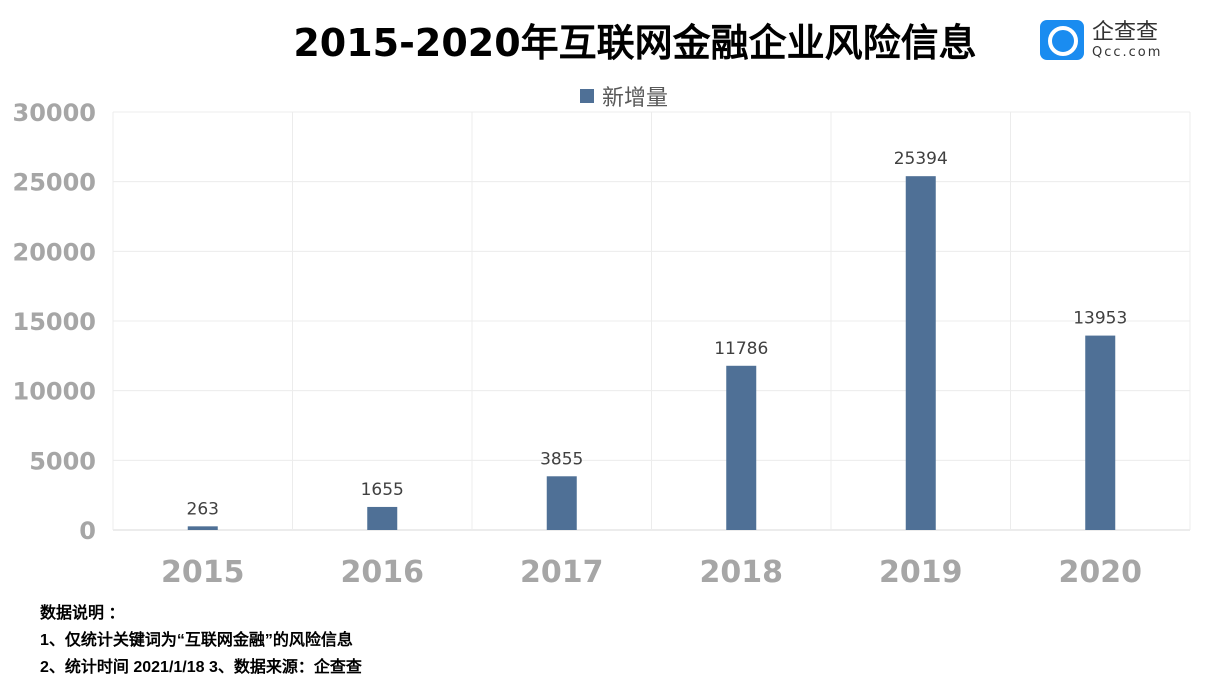 Image resolution: width=1219 pixels, height=689 pixels. Describe the element at coordinates (55, 113) in the screenshot. I see `y-tick-label: 30000` at that location.